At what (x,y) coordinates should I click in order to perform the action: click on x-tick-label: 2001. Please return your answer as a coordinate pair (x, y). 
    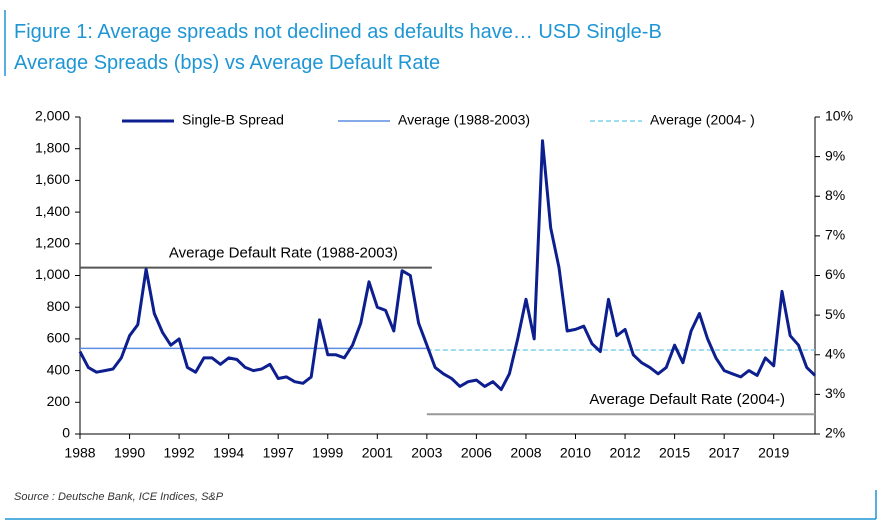
    Looking at the image, I should click on (377, 453).